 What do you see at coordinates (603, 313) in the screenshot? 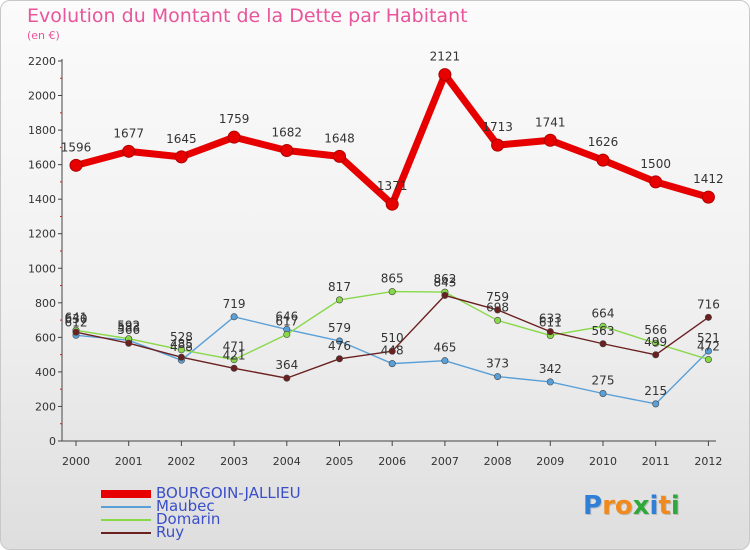
I see `data-label: 664` at bounding box center [603, 313].